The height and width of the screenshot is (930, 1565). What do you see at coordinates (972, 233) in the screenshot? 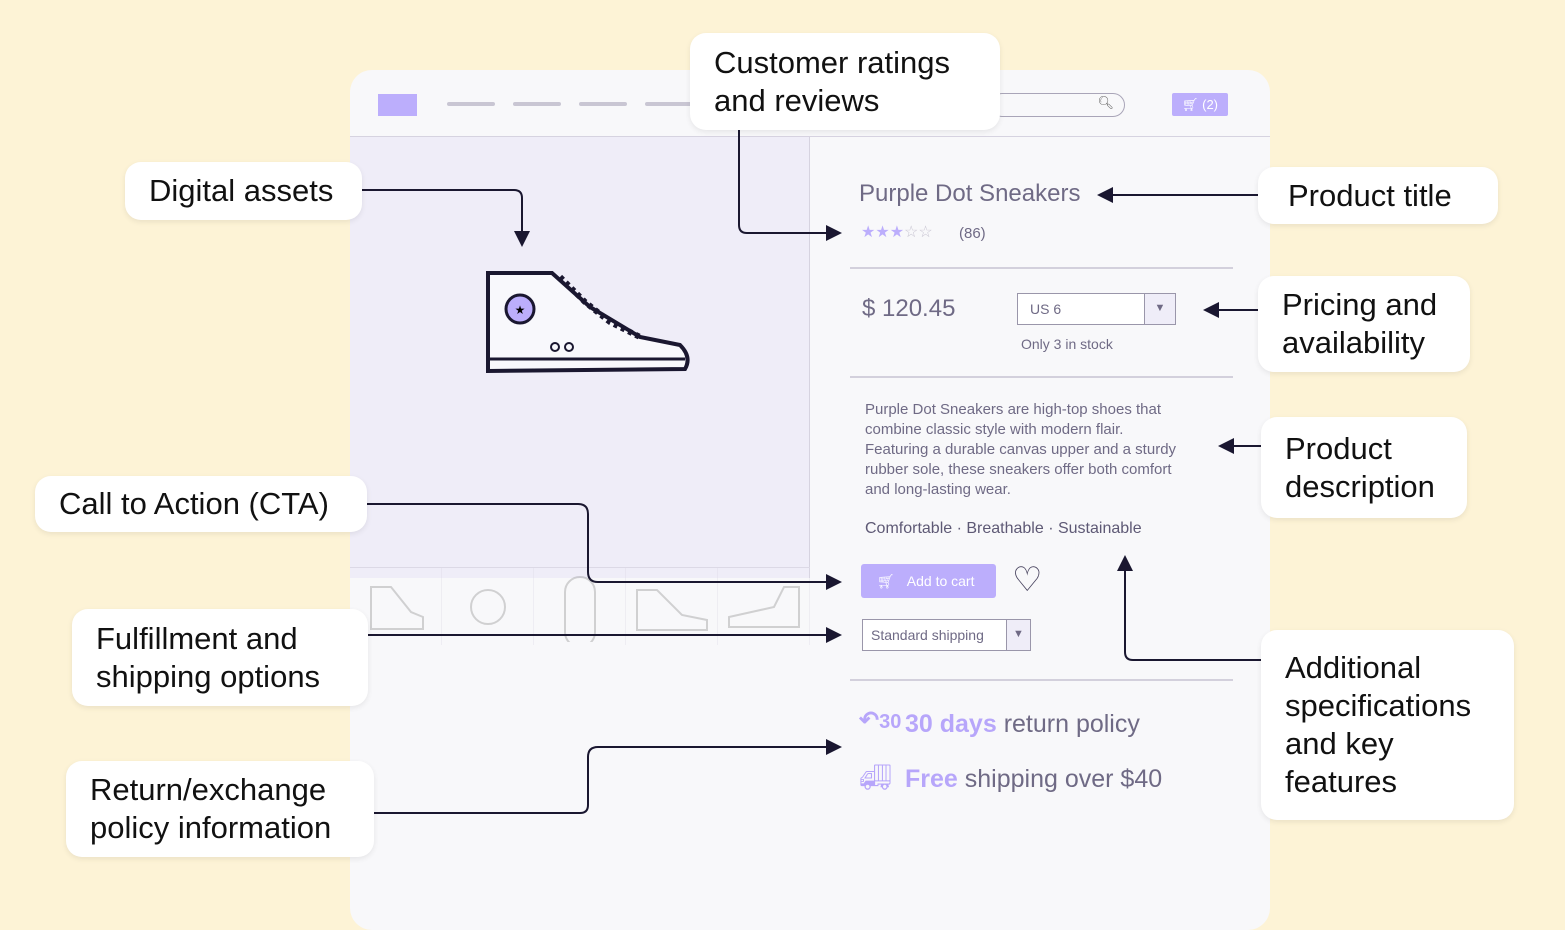
I see `review-count: (86)` at bounding box center [972, 233].